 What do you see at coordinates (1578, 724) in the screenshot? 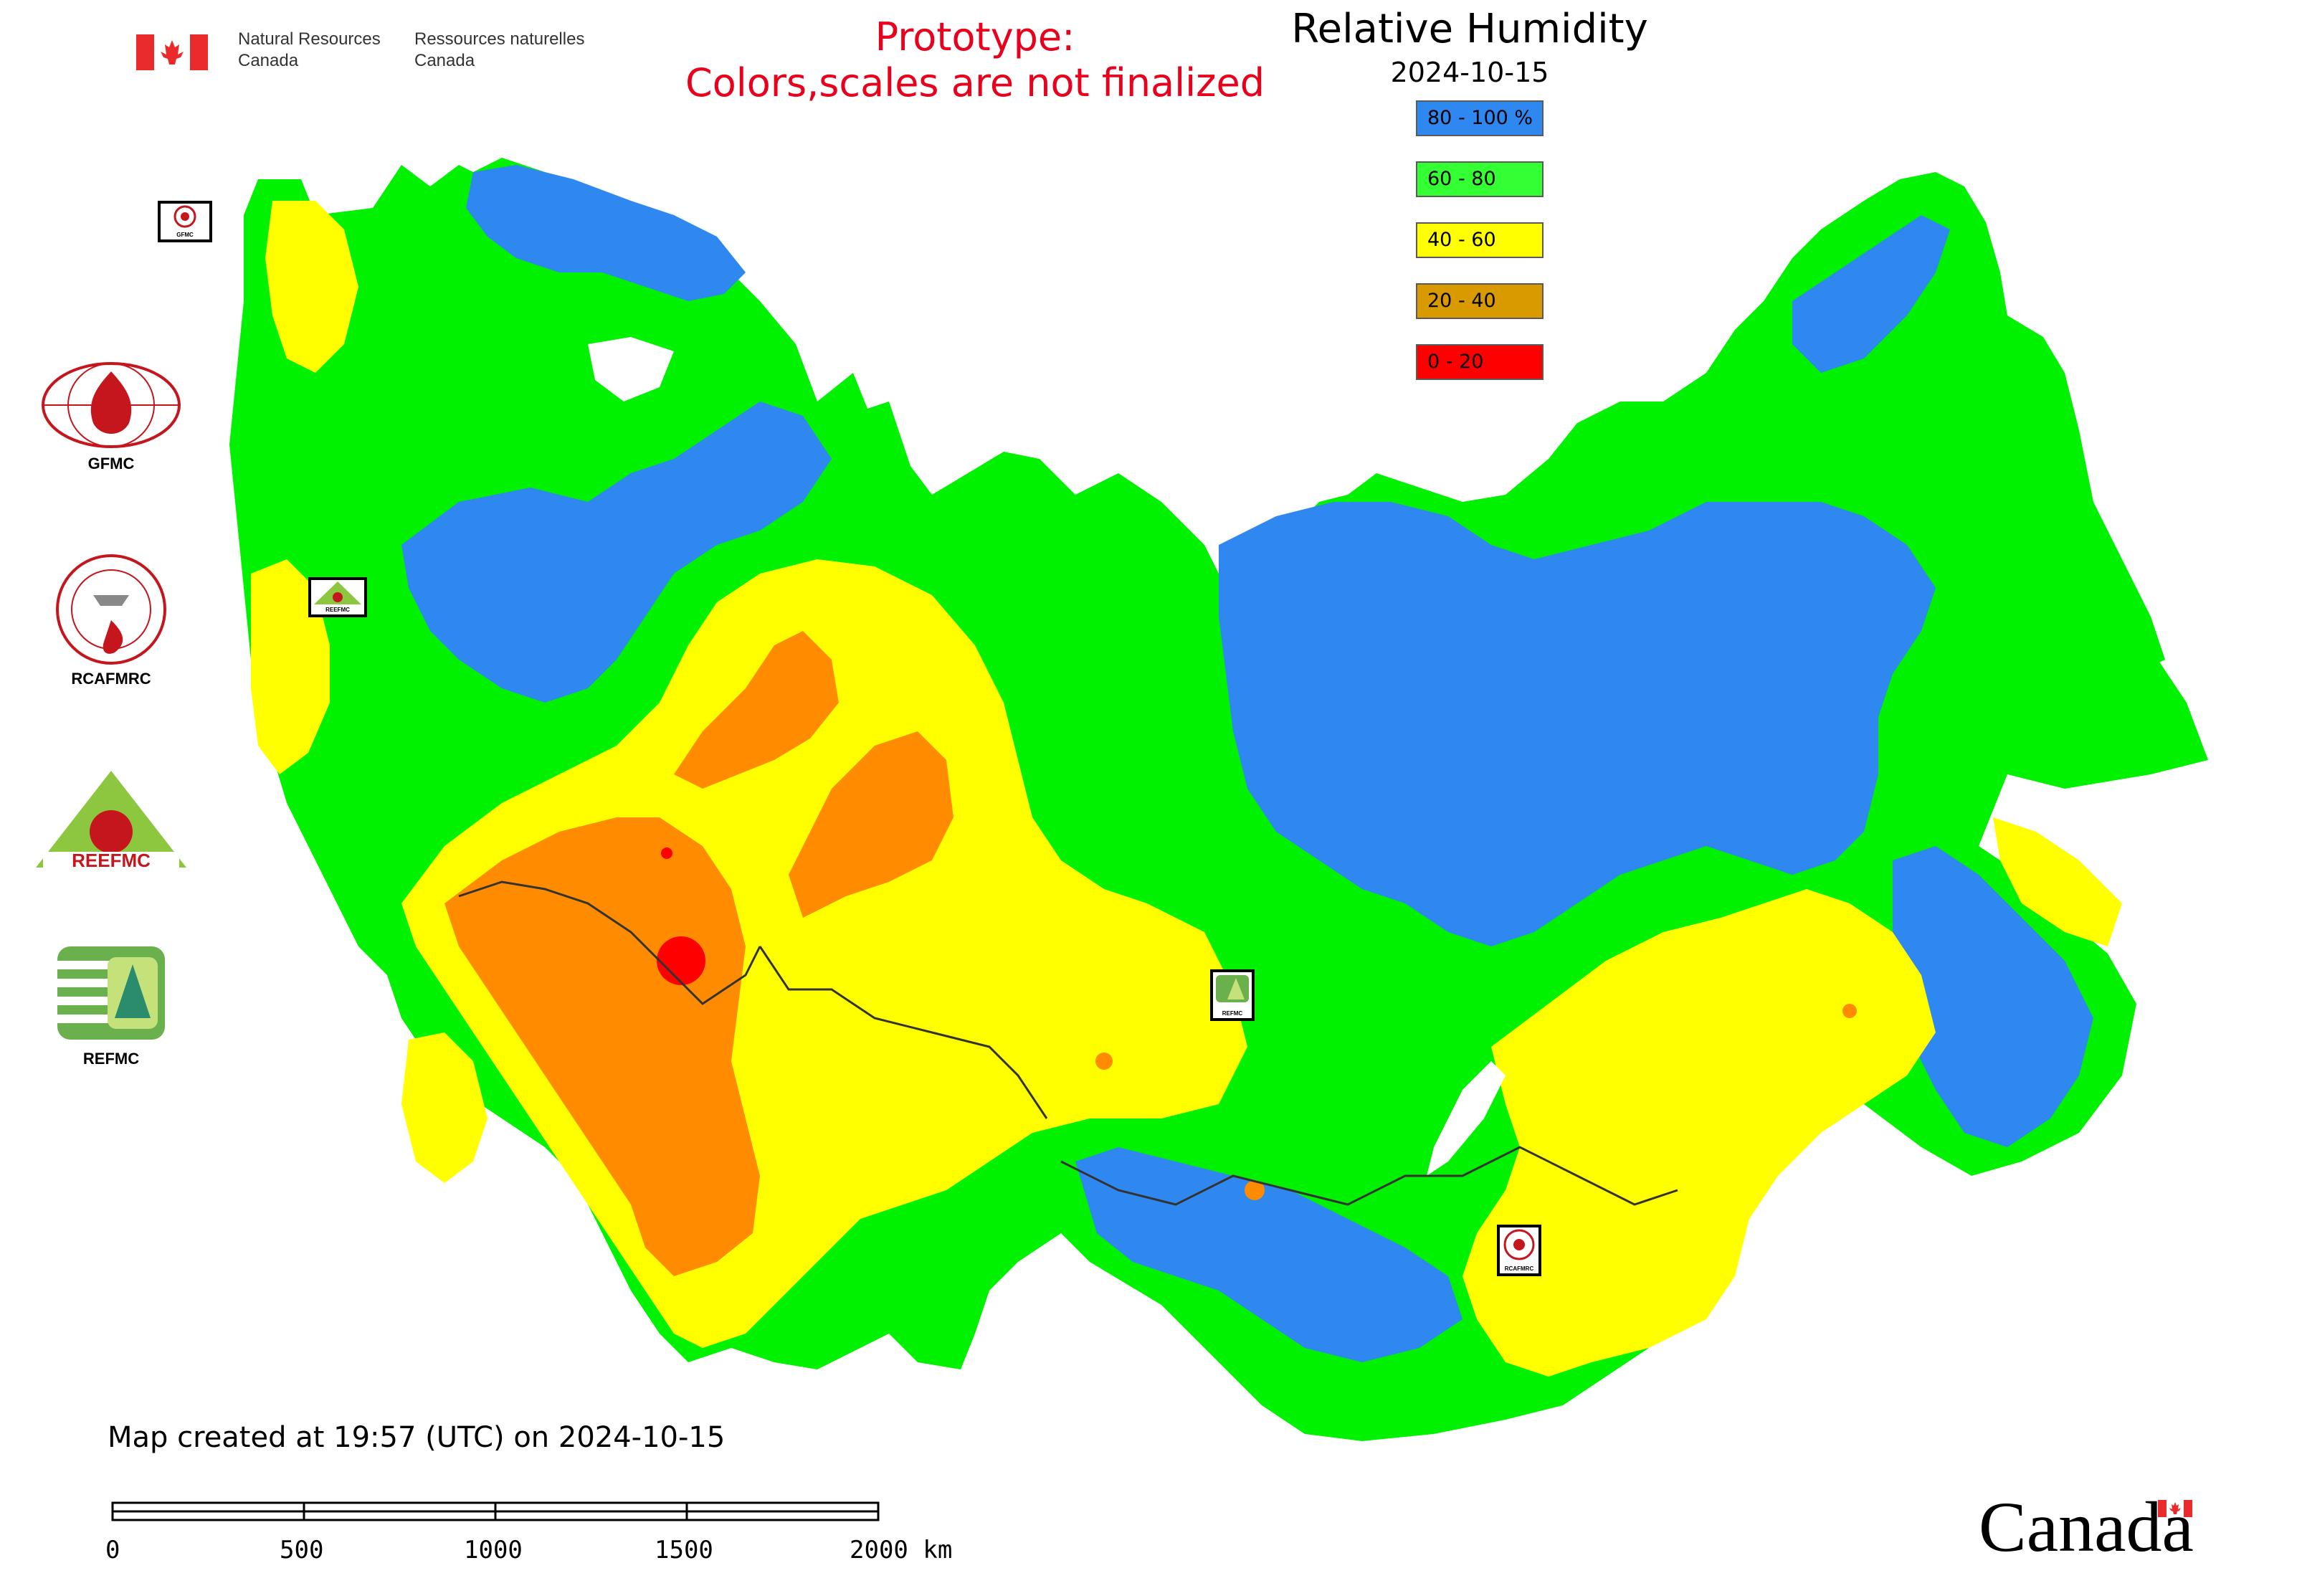
I see `zone-blue-siberia` at bounding box center [1578, 724].